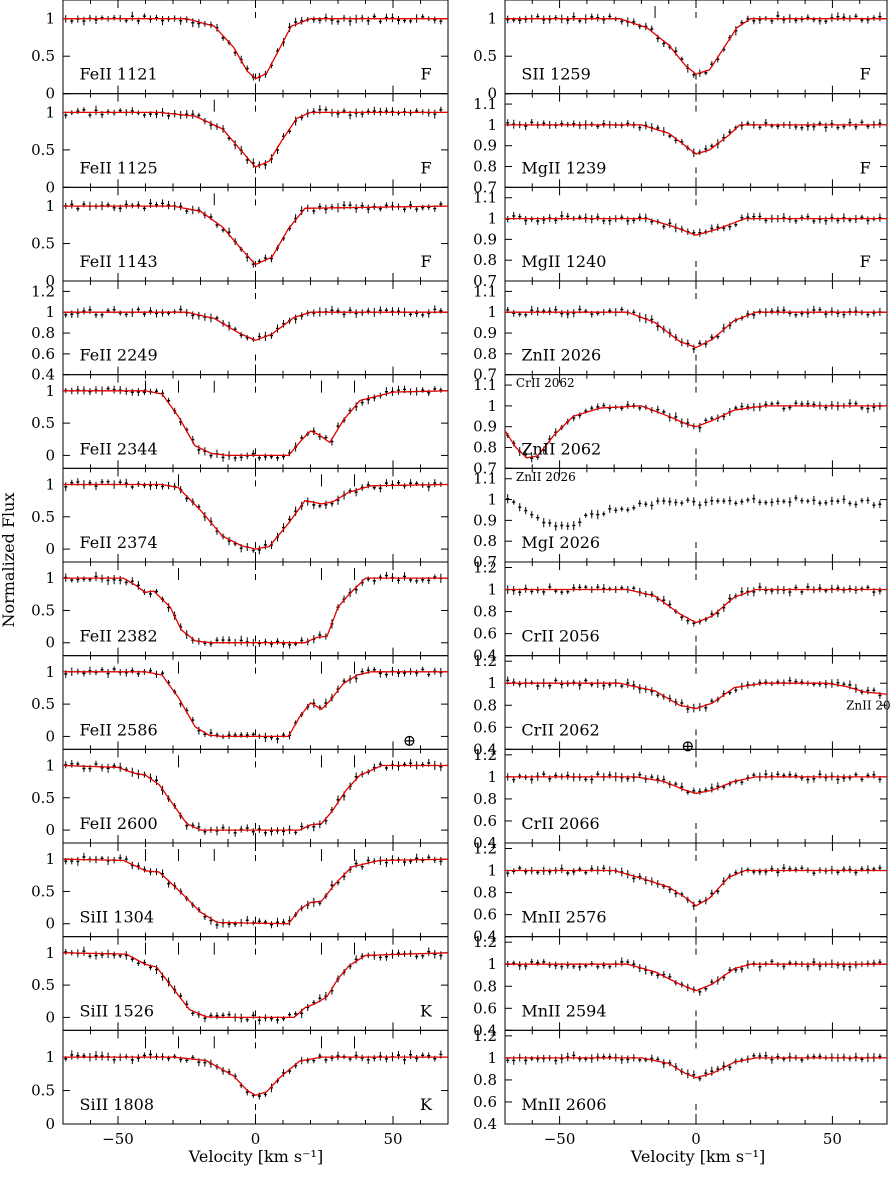 The height and width of the screenshot is (1178, 890). I want to click on panel-label: FeII 2344, so click(119, 448).